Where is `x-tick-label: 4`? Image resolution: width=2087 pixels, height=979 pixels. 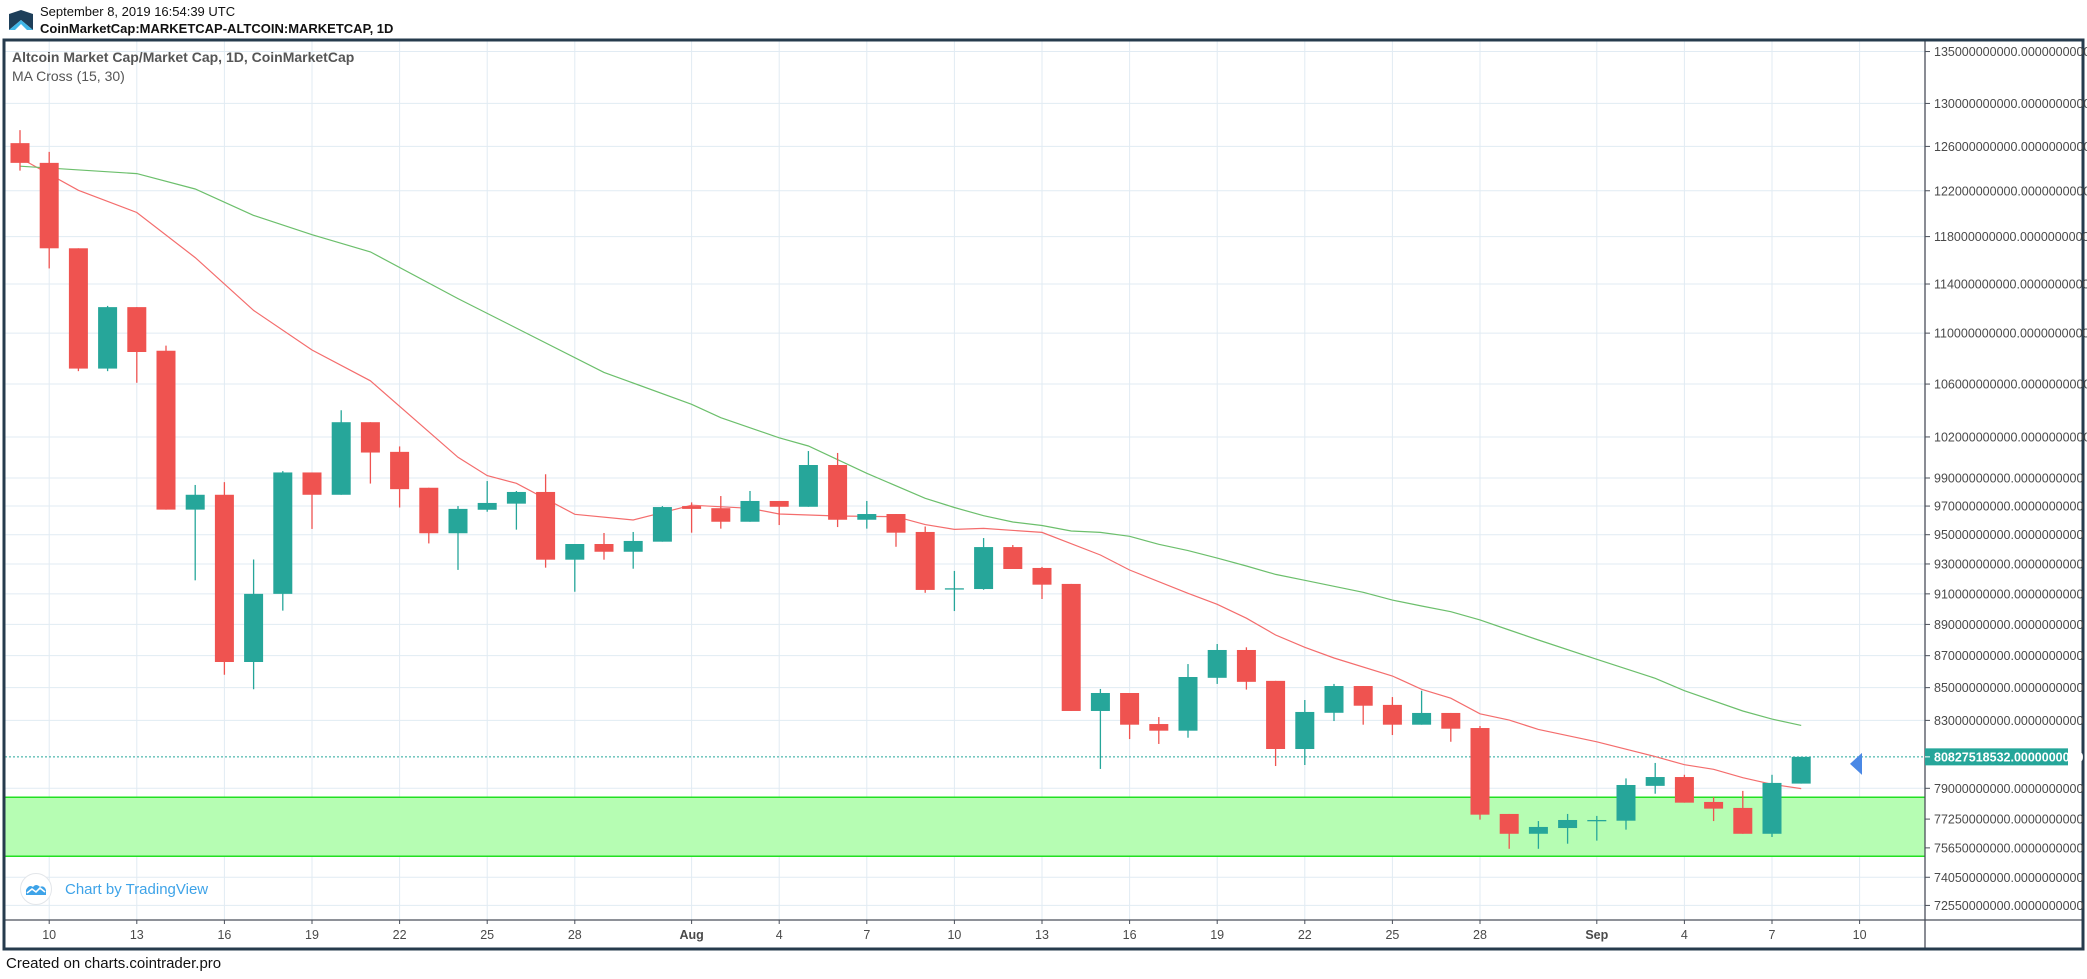 x-tick-label: 4 is located at coordinates (779, 935).